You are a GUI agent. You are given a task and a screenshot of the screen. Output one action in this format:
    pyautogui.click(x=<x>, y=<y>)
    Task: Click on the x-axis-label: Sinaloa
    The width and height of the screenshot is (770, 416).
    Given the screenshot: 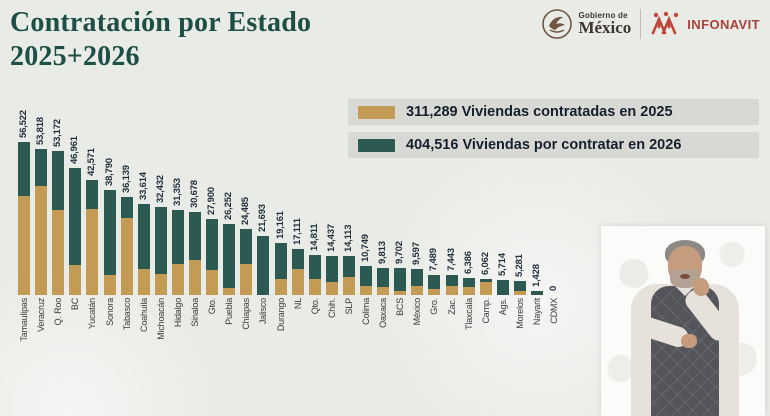 What is the action you would take?
    pyautogui.click(x=195, y=312)
    